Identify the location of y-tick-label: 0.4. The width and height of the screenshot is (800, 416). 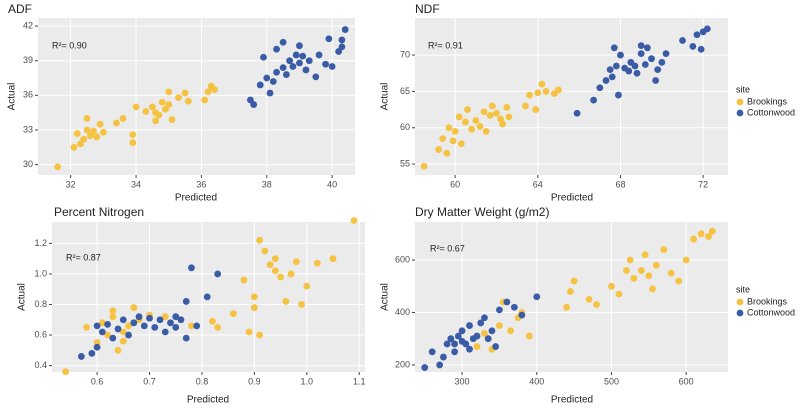
(40, 365).